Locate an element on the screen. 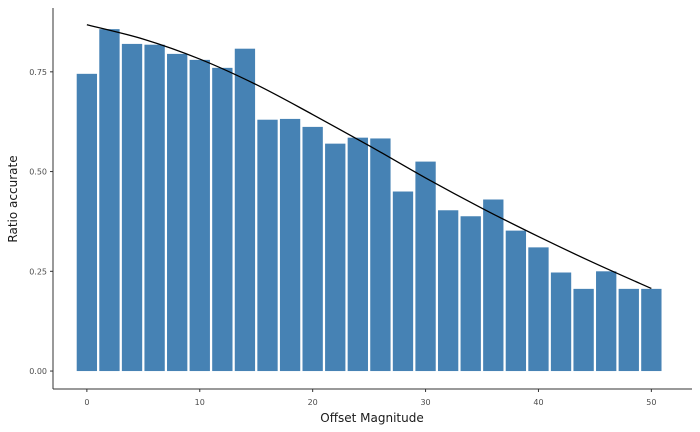  y-tick-label: 0.75 is located at coordinates (38, 72).